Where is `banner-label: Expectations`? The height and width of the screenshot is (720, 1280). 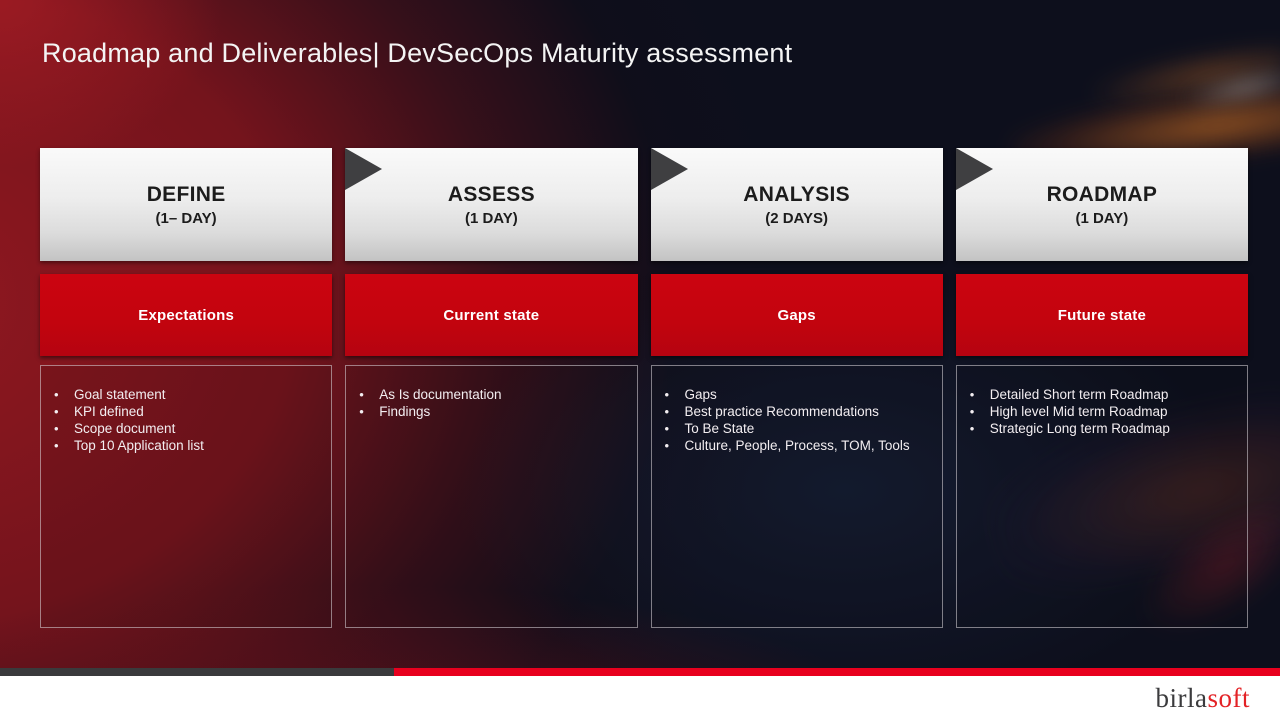 banner-label: Expectations is located at coordinates (186, 315).